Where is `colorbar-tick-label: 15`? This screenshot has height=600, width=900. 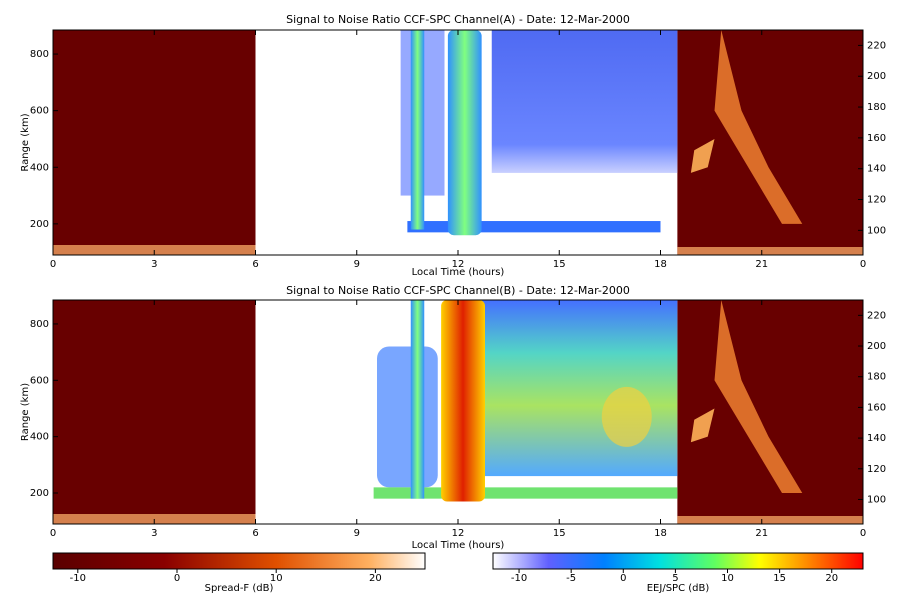 colorbar-tick-label: 15 is located at coordinates (779, 578).